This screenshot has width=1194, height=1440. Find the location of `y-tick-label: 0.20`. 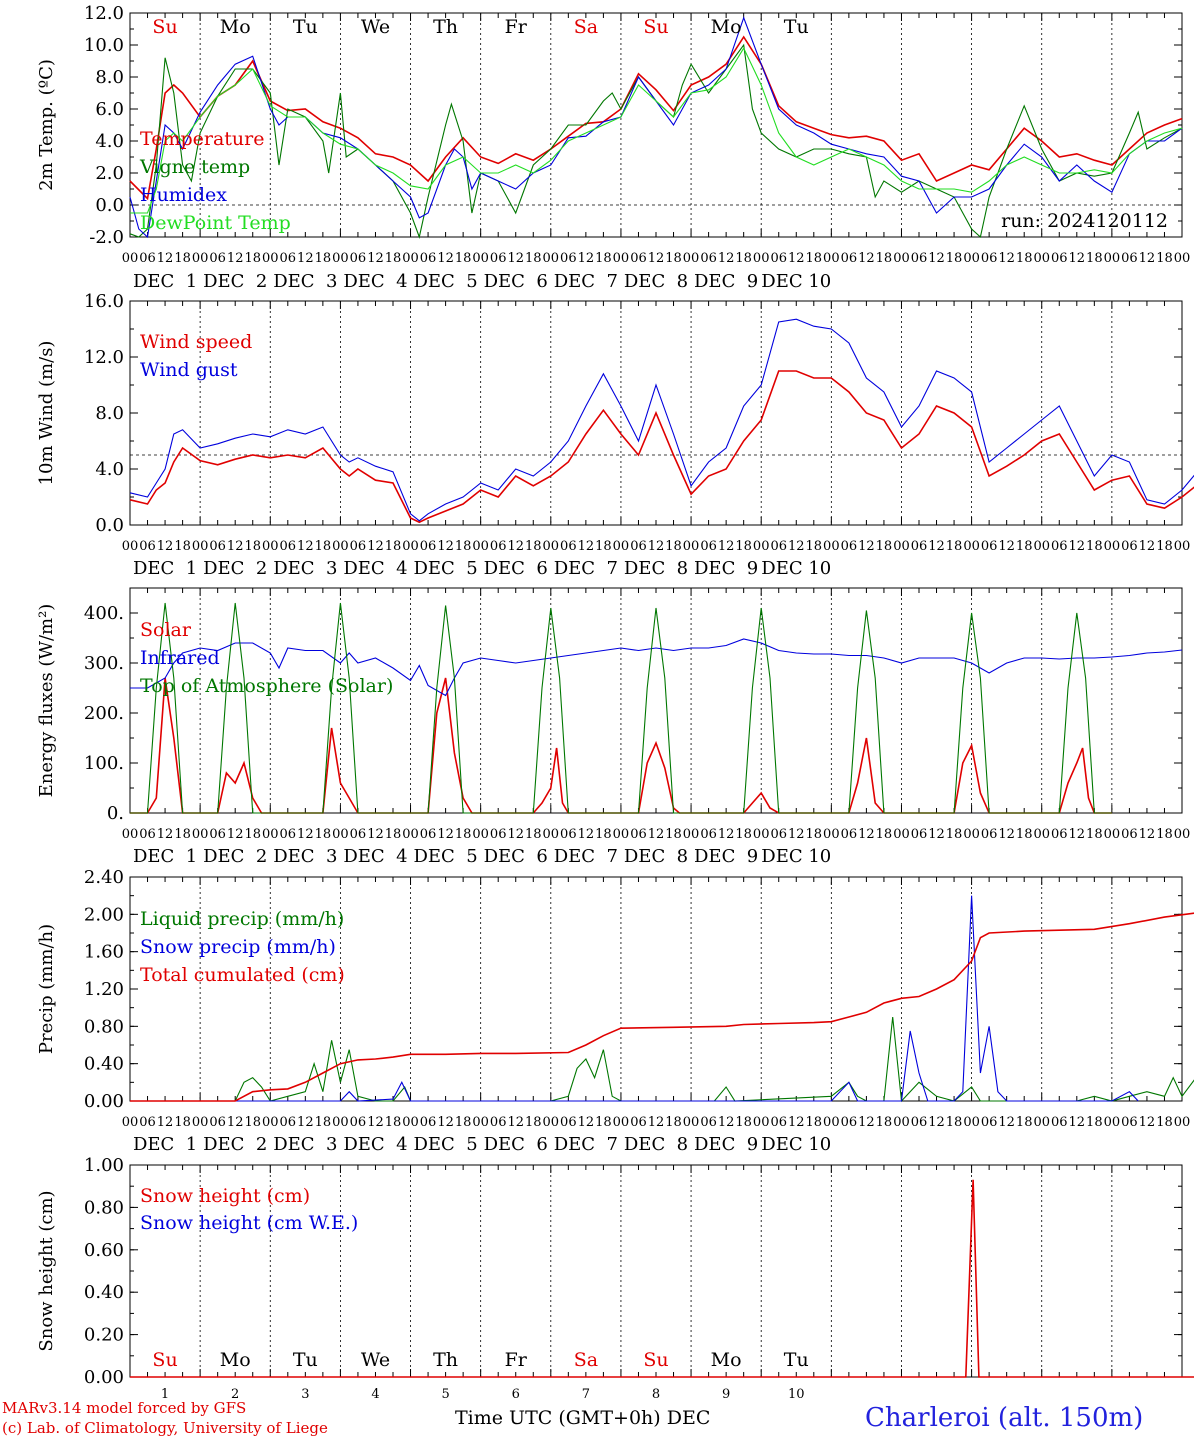

y-tick-label: 0.20 is located at coordinates (104, 1335).